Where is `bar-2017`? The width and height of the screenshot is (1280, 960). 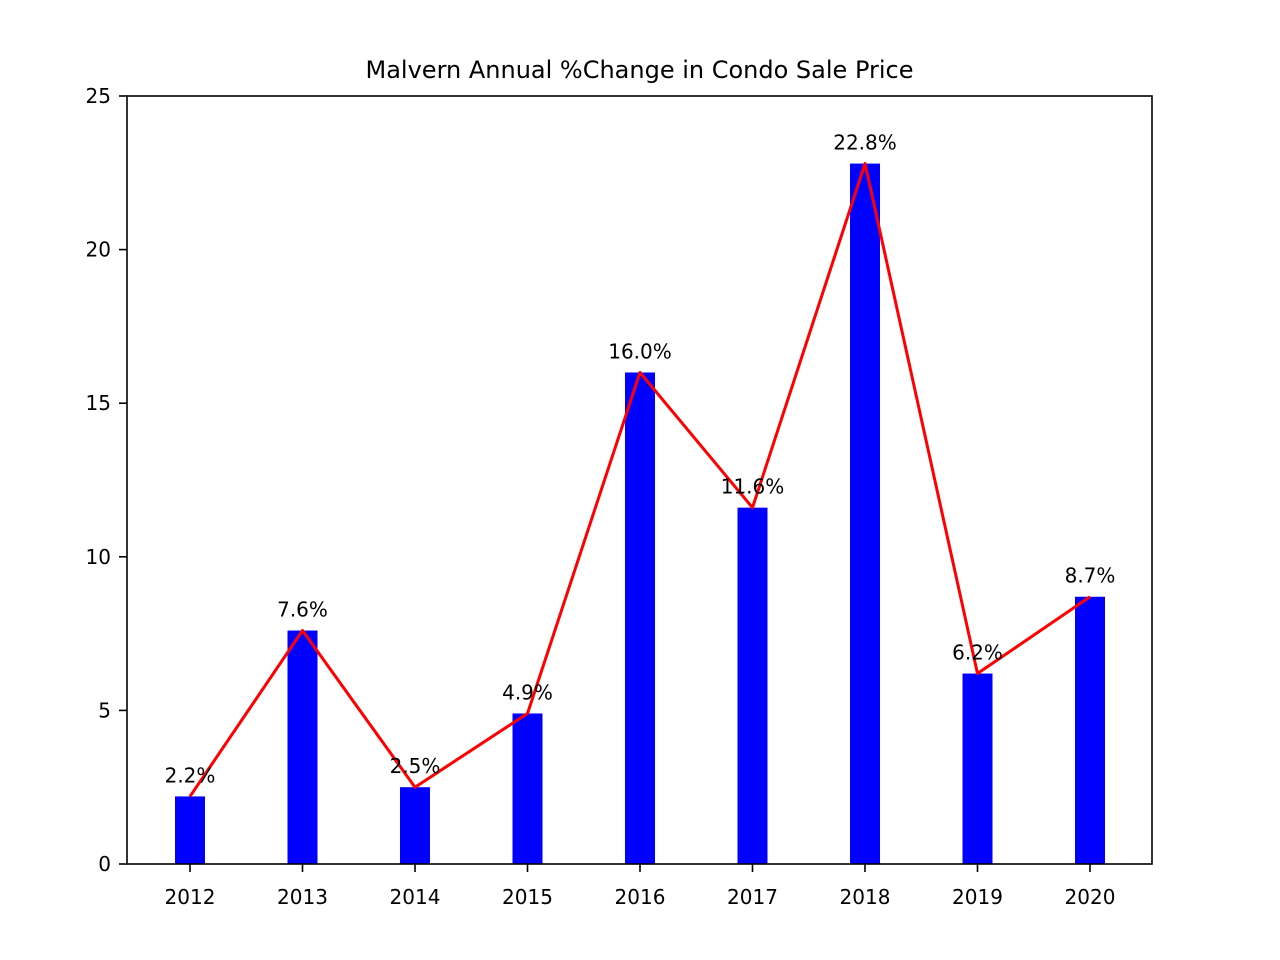 bar-2017 is located at coordinates (752, 685).